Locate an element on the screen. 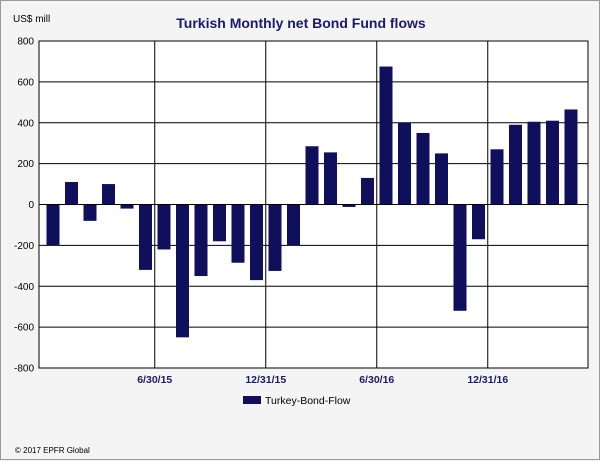  y-tick-label: -400 is located at coordinates (24, 287).